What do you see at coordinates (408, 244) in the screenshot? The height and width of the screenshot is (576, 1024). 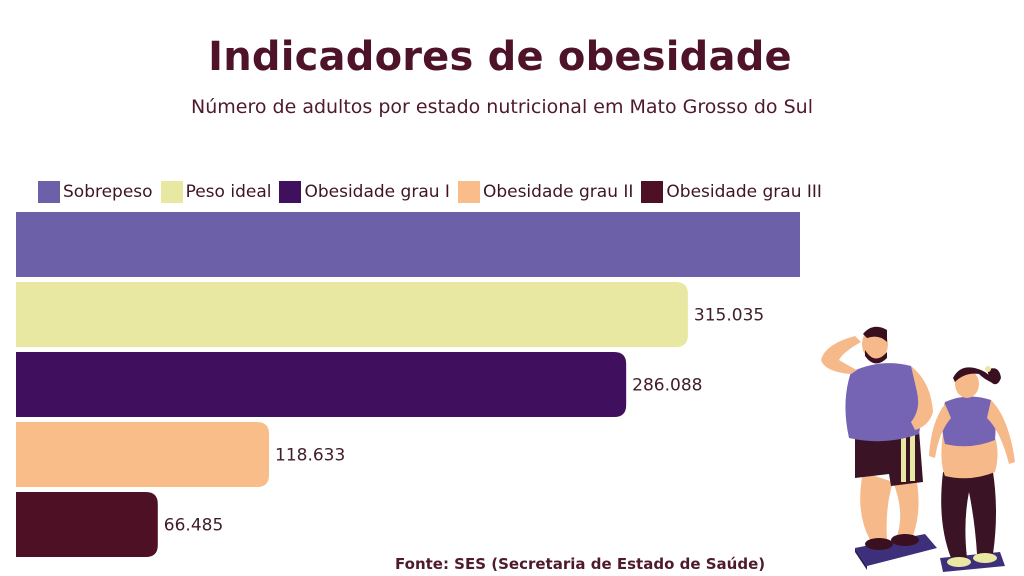 I see `bar-sobrepeso` at bounding box center [408, 244].